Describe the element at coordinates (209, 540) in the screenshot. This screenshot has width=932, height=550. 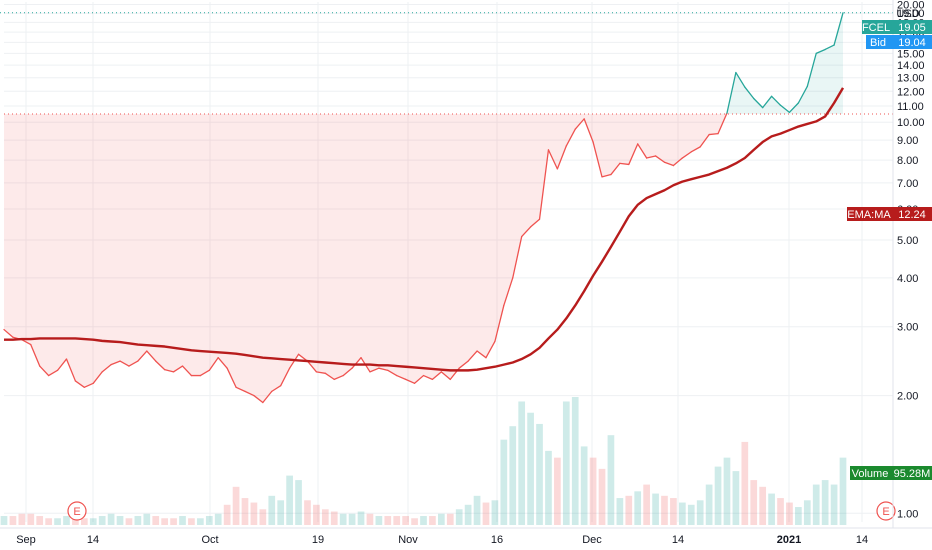
I see `time-tick-label: Oct` at that location.